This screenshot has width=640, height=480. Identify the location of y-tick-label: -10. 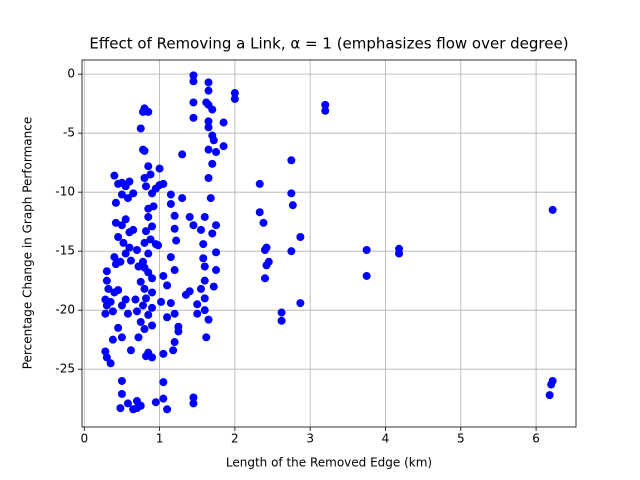
(65, 192).